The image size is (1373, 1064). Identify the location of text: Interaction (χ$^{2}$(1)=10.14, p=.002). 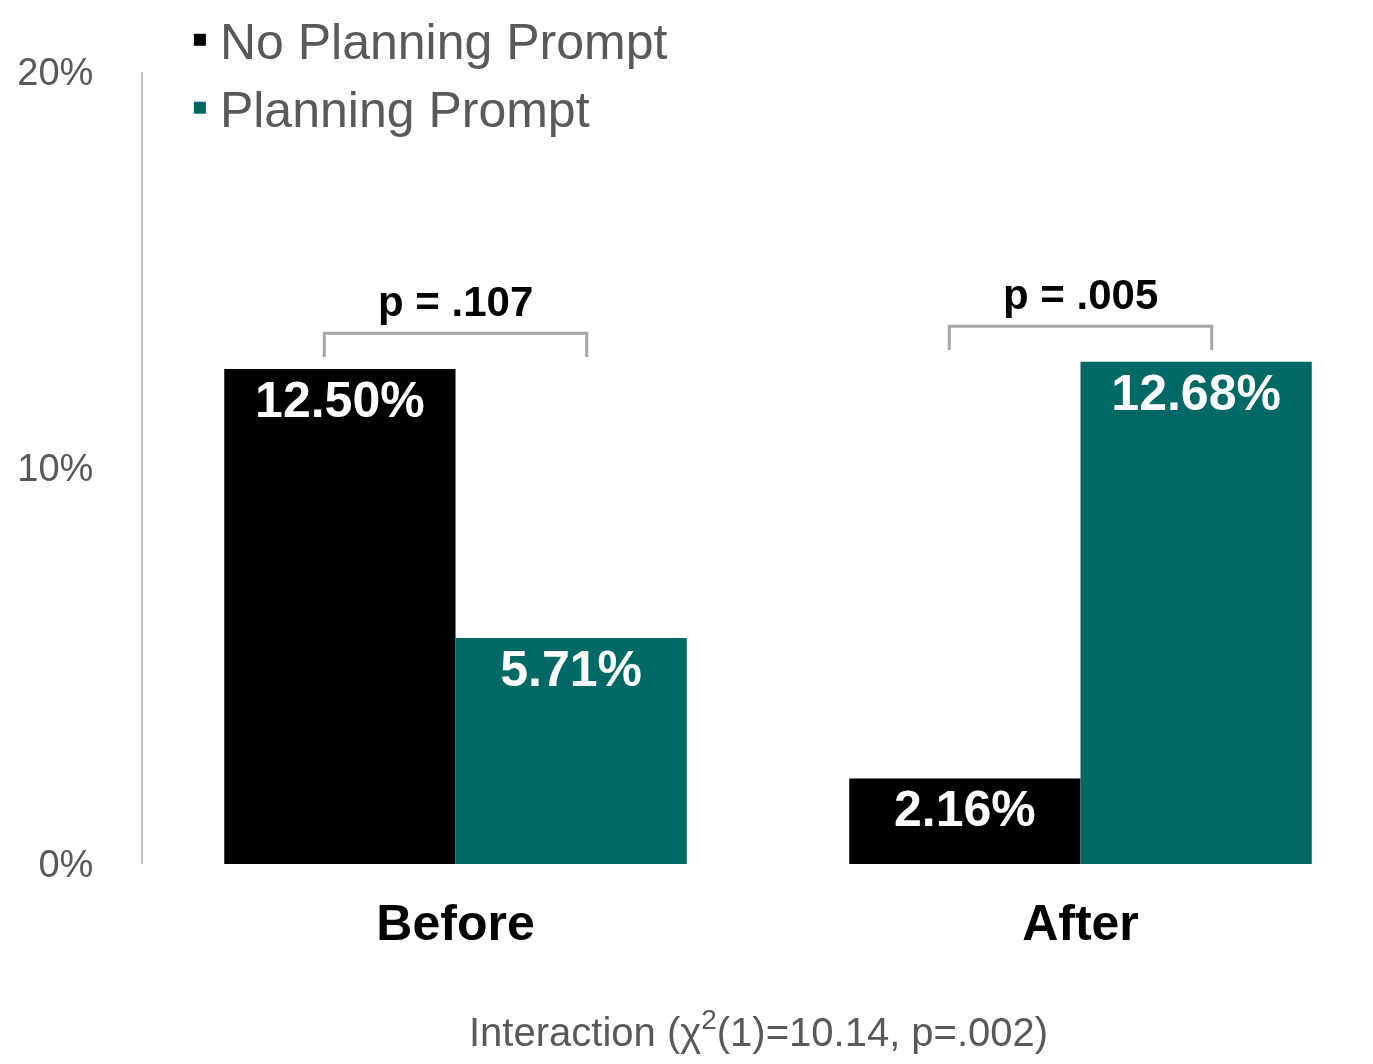
(759, 1029).